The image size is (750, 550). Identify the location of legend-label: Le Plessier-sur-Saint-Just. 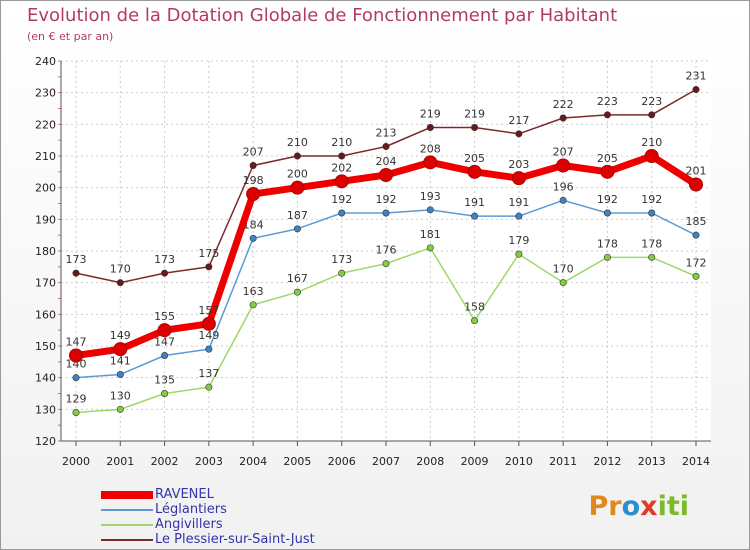
(235, 539).